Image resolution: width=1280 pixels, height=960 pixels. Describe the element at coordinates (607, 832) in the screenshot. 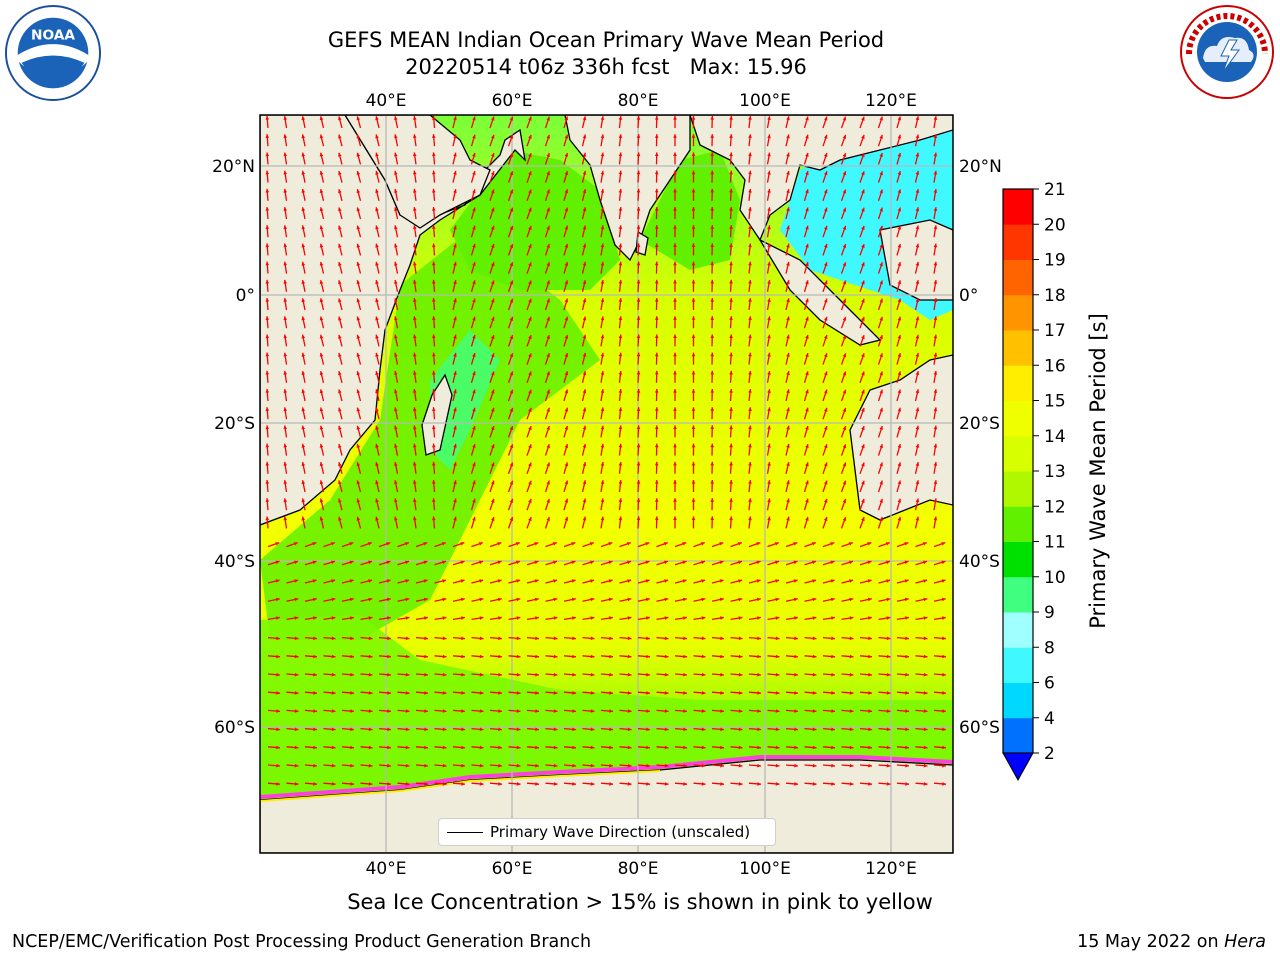

I see `map-legend: Primary Wave Direction (unscaled)` at that location.